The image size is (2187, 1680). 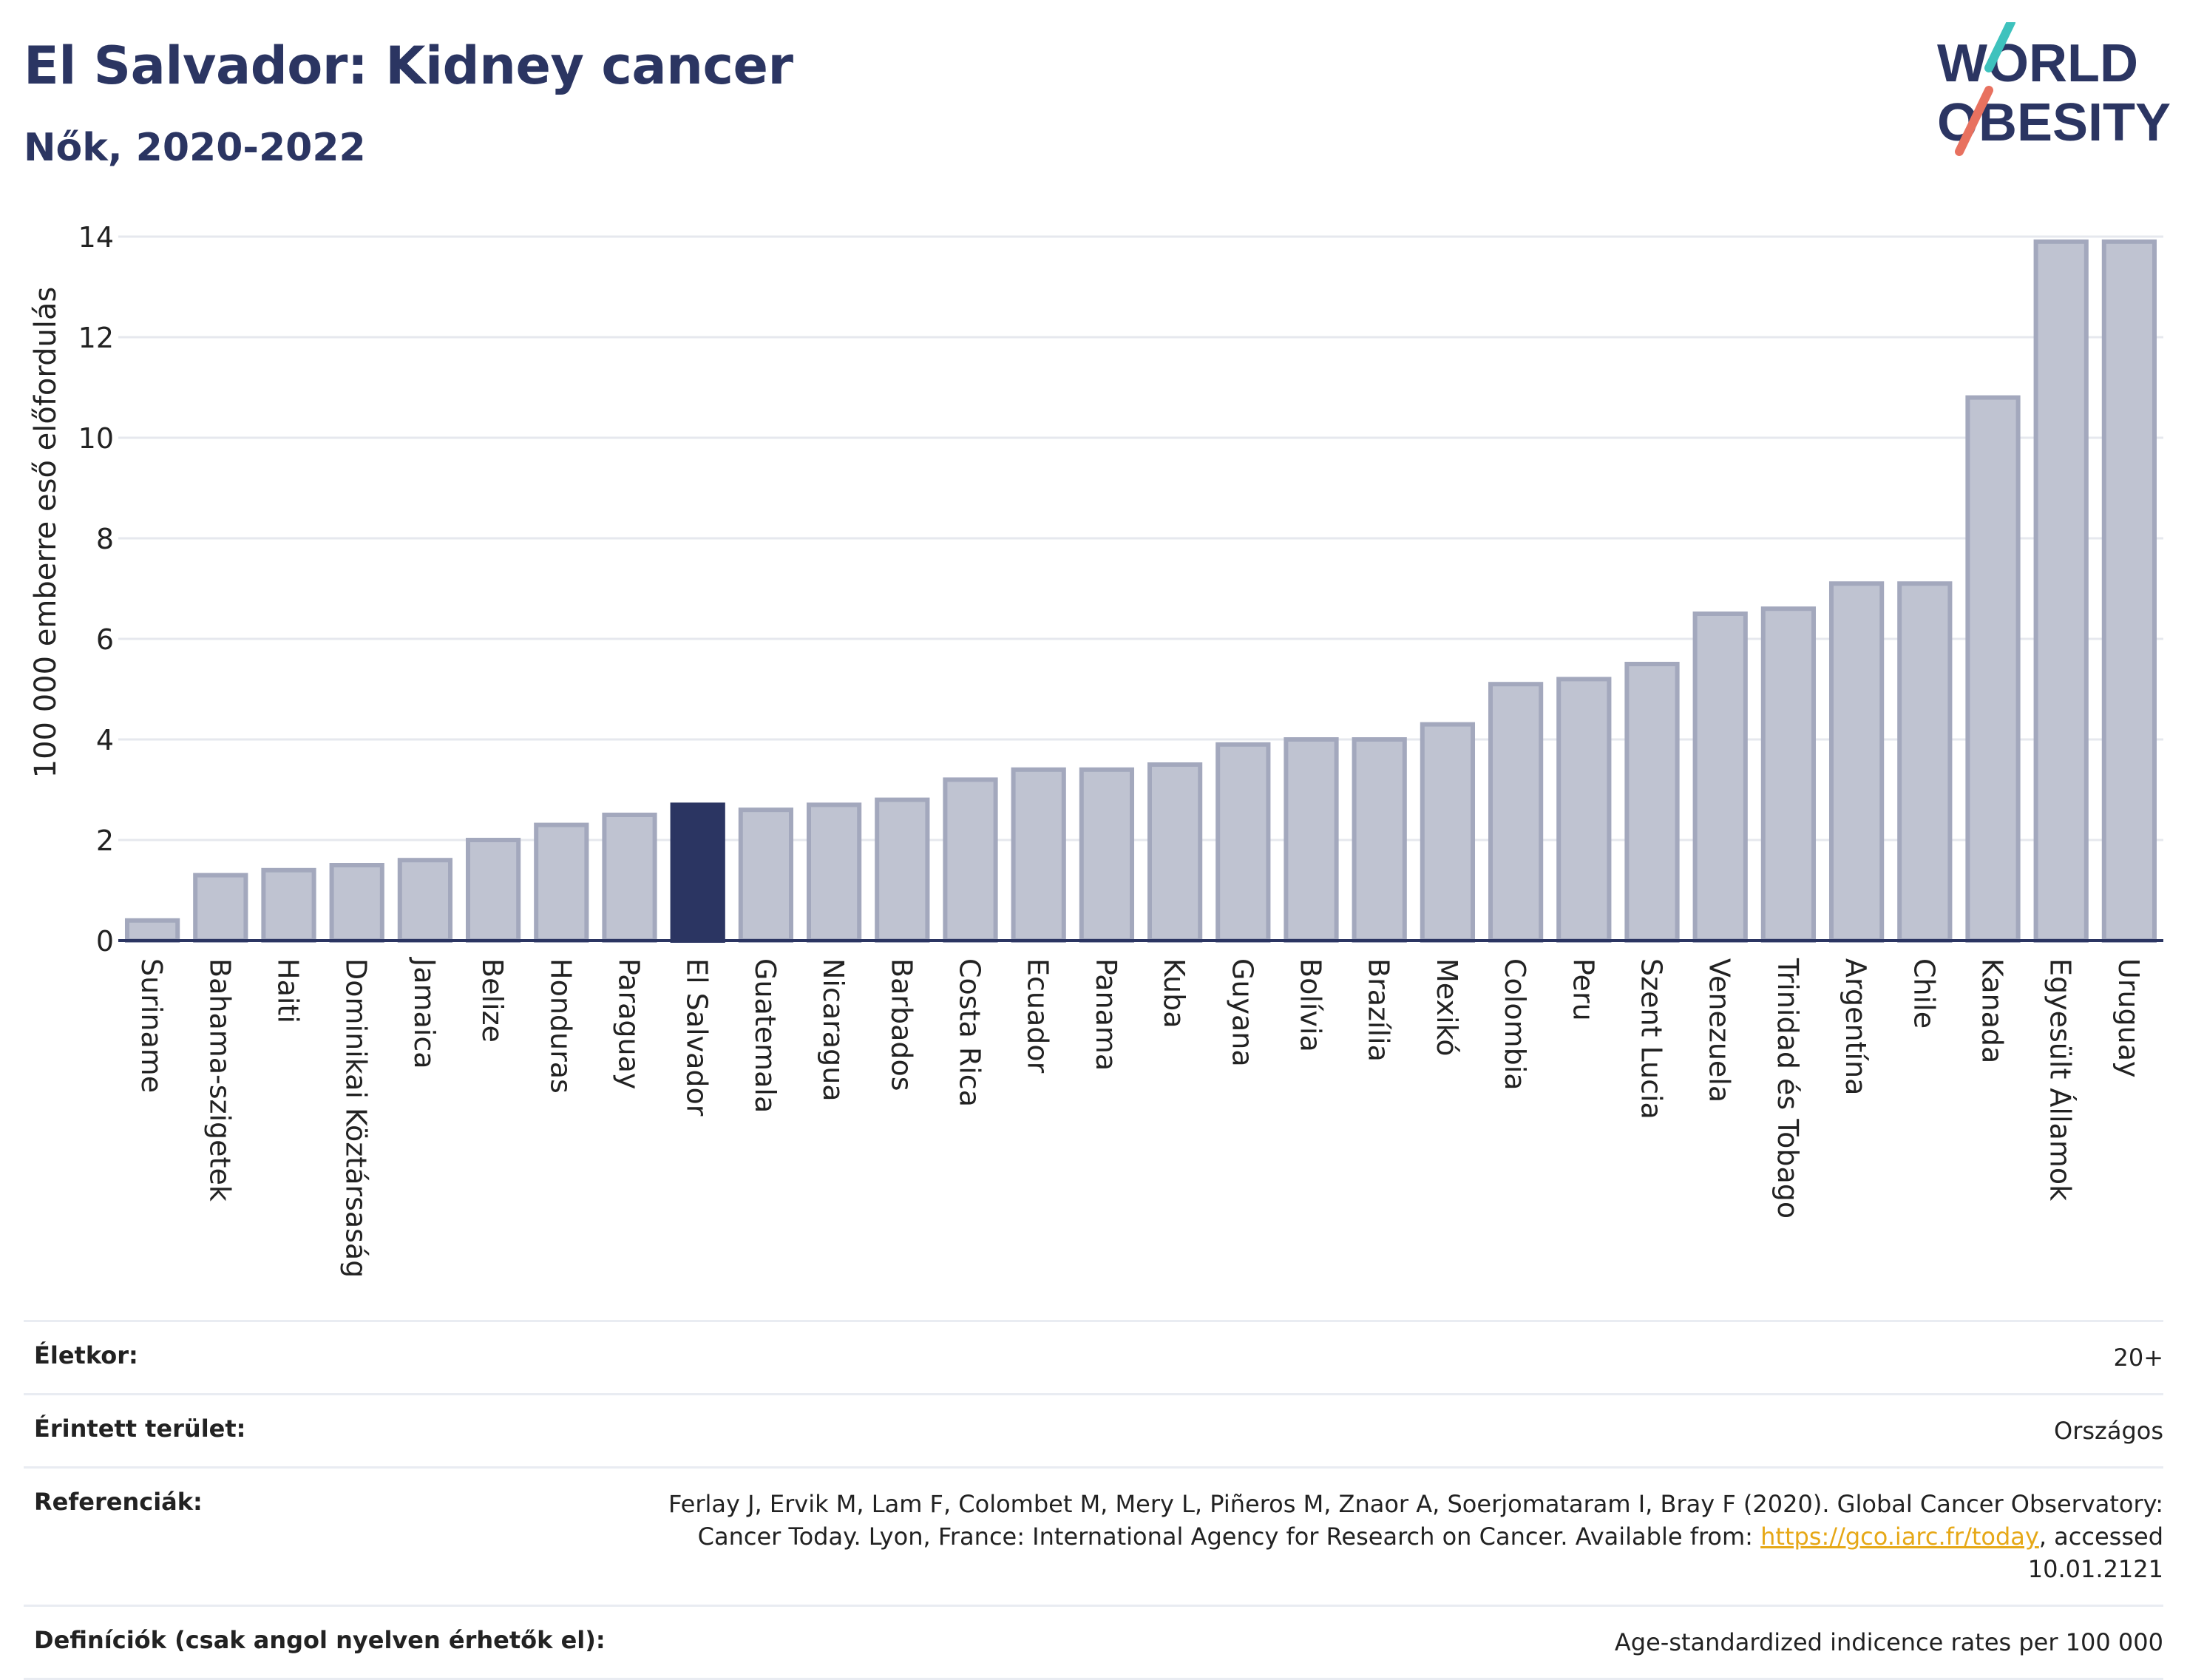 What do you see at coordinates (118, 1502) in the screenshot?
I see `references-label: Referenciák:` at bounding box center [118, 1502].